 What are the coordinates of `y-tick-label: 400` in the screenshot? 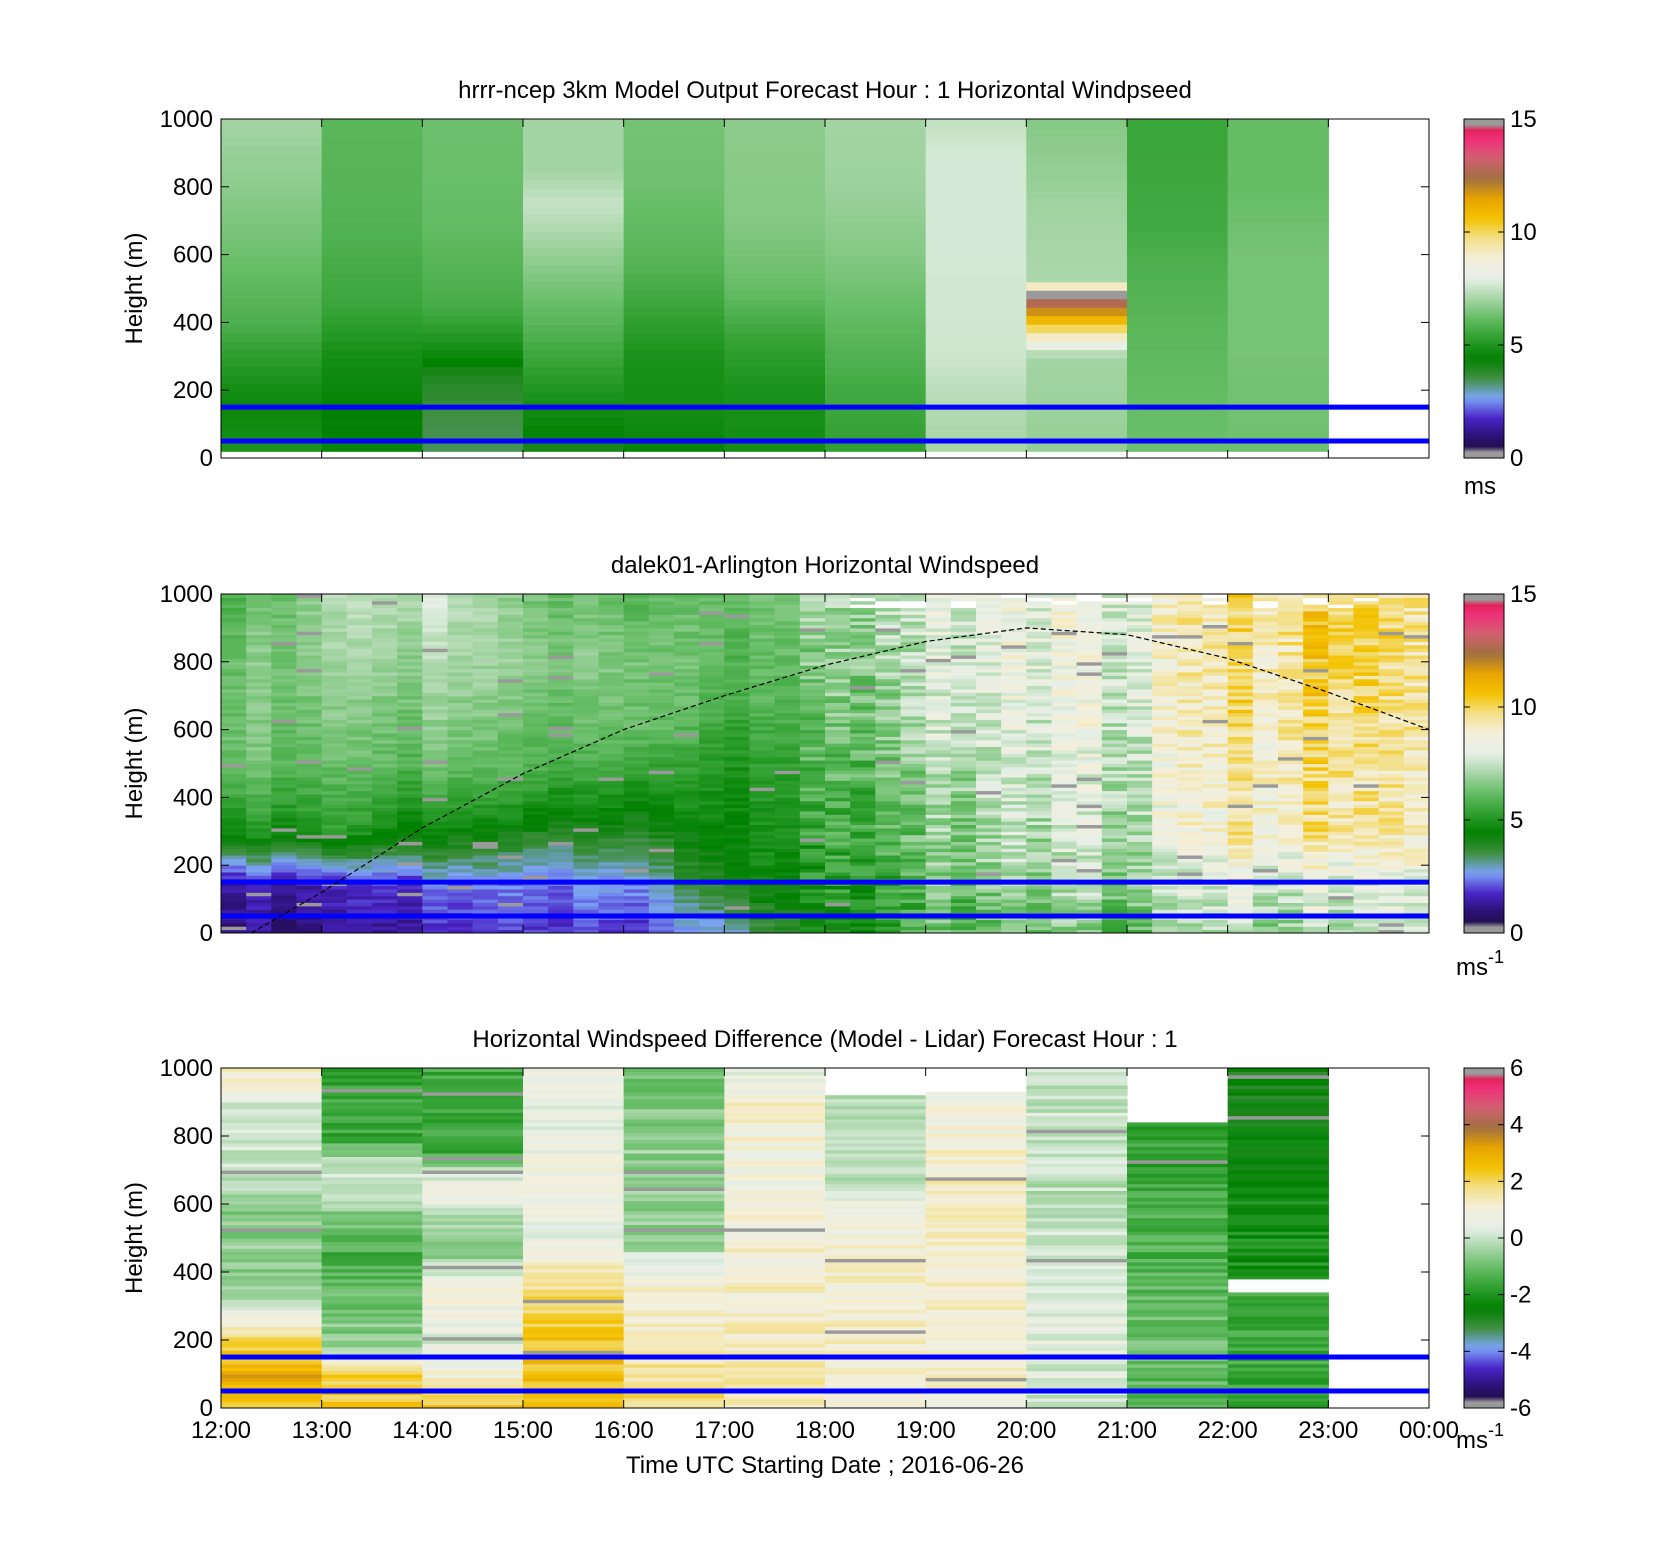 It's located at (193, 322).